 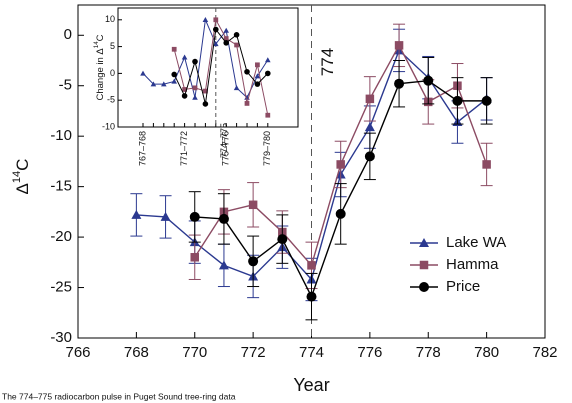 I want to click on inset-x-tick-label: 779–780, so click(x=267, y=148).